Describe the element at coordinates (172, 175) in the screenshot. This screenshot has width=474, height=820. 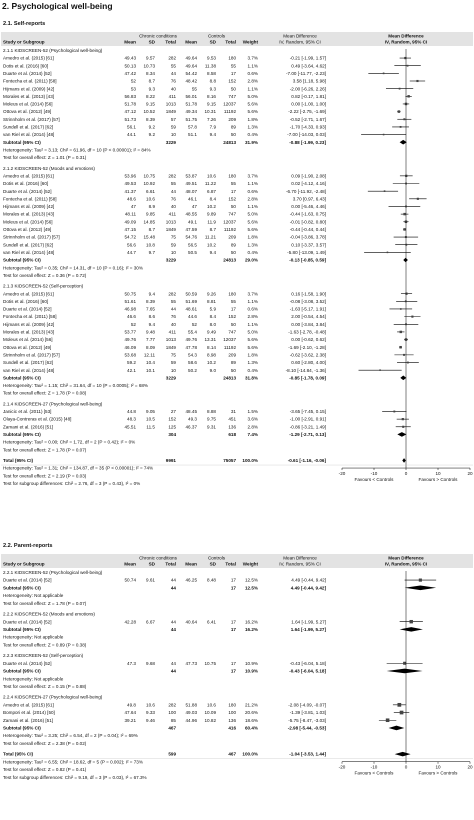
I see `cell-n1: 282` at that location.